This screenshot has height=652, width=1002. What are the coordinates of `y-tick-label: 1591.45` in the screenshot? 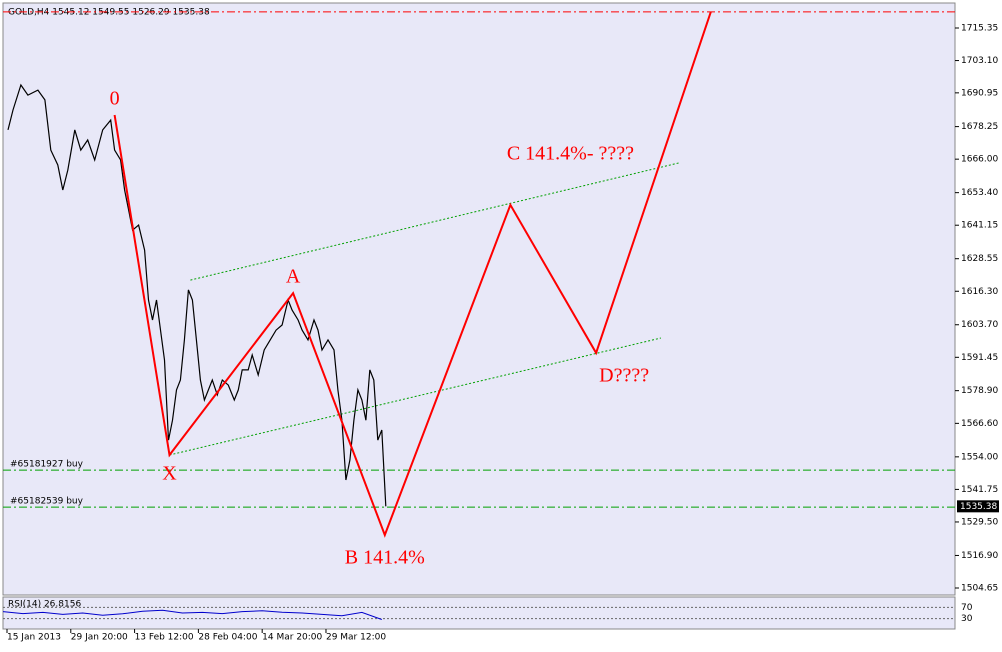 It's located at (979, 358).